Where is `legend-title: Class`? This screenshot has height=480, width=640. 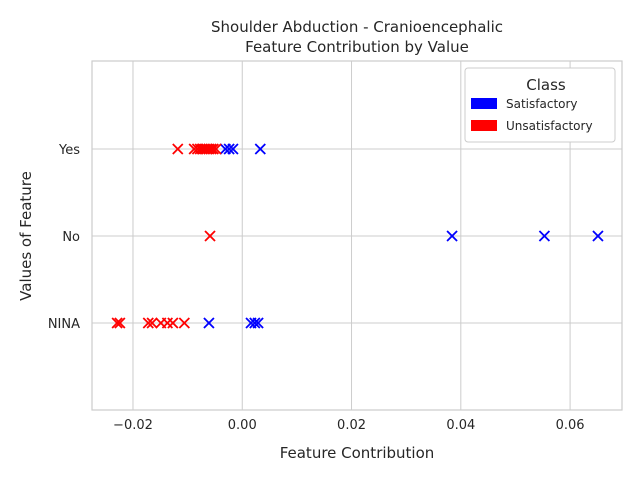
legend-title: Class is located at coordinates (546, 85).